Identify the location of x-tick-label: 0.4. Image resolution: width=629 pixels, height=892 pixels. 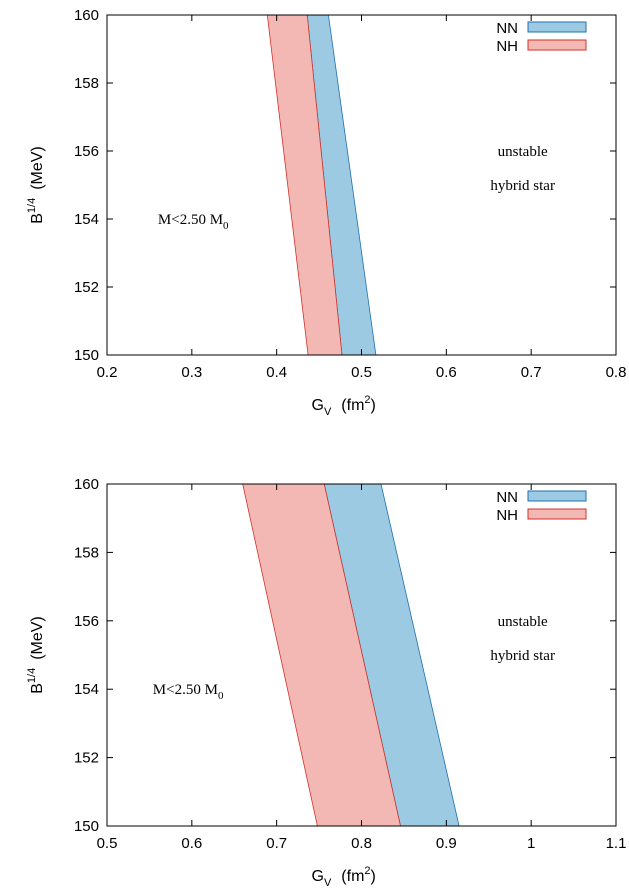
(276, 372).